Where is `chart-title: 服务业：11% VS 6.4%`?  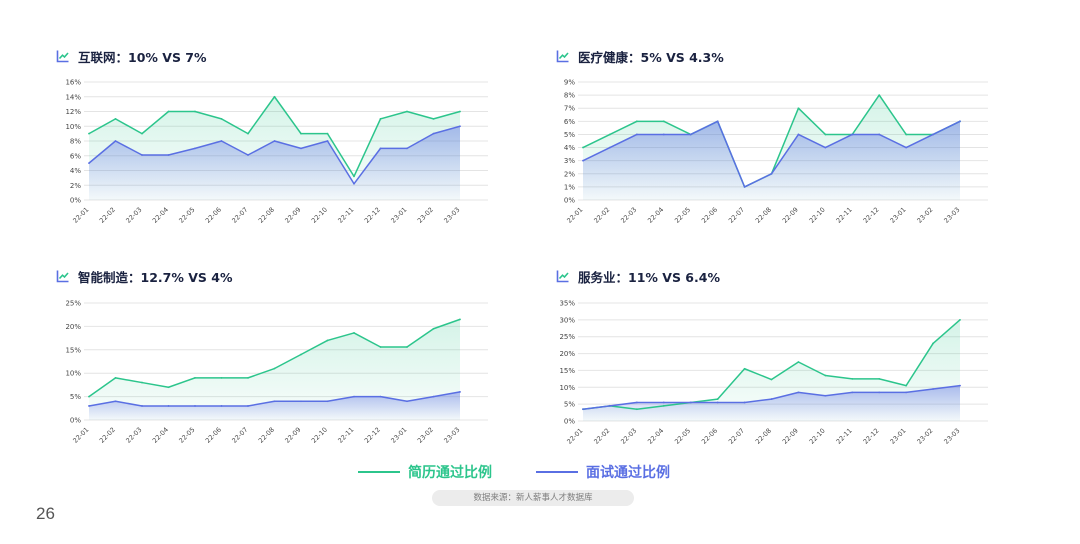 chart-title: 服务业：11% VS 6.4% is located at coordinates (638, 276).